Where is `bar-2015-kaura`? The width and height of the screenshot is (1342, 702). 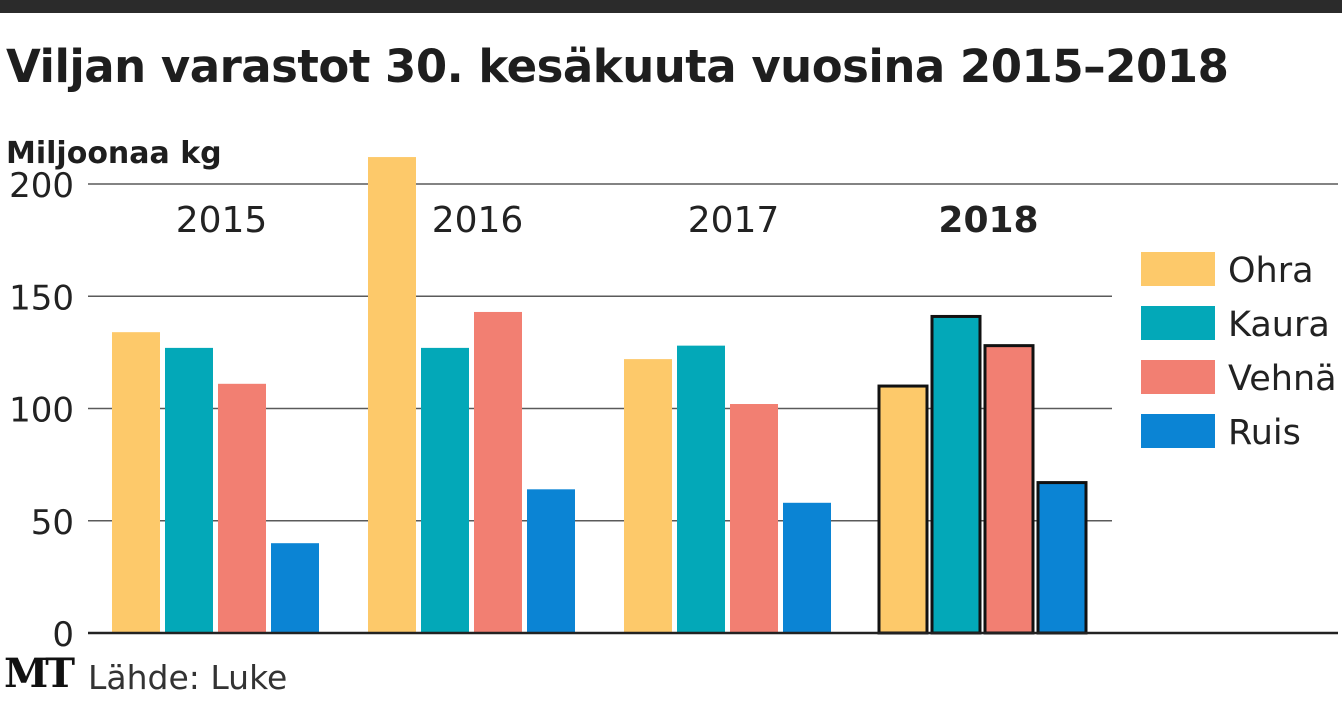 bar-2015-kaura is located at coordinates (189, 490).